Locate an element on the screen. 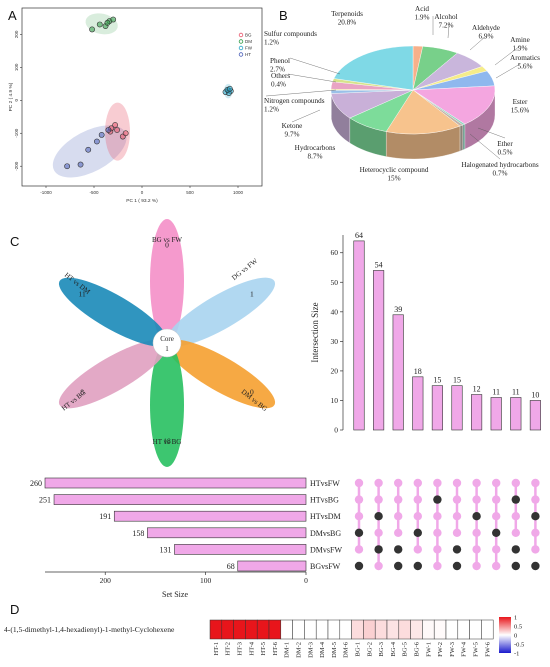  x-tick-label: -500 is located at coordinates (94, 192).